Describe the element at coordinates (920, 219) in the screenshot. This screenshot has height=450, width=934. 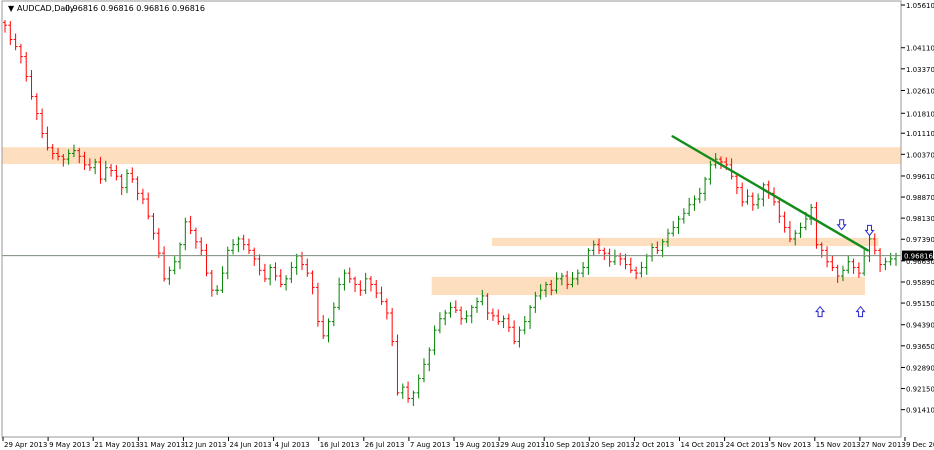
I see `y-tick-label: 0.98130` at that location.